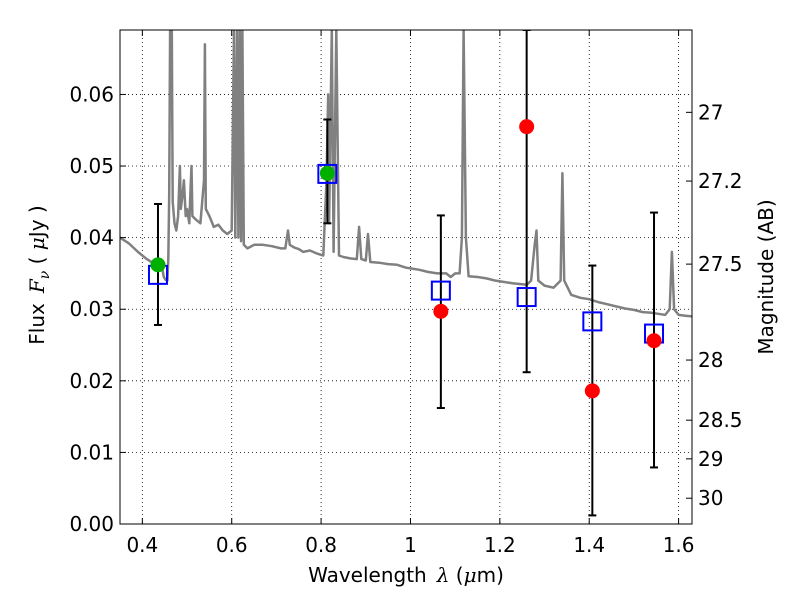 Image resolution: width=800 pixels, height=600 pixels. What do you see at coordinates (490, 575) in the screenshot?
I see `x-axis-label-unit-rest: m)` at bounding box center [490, 575].